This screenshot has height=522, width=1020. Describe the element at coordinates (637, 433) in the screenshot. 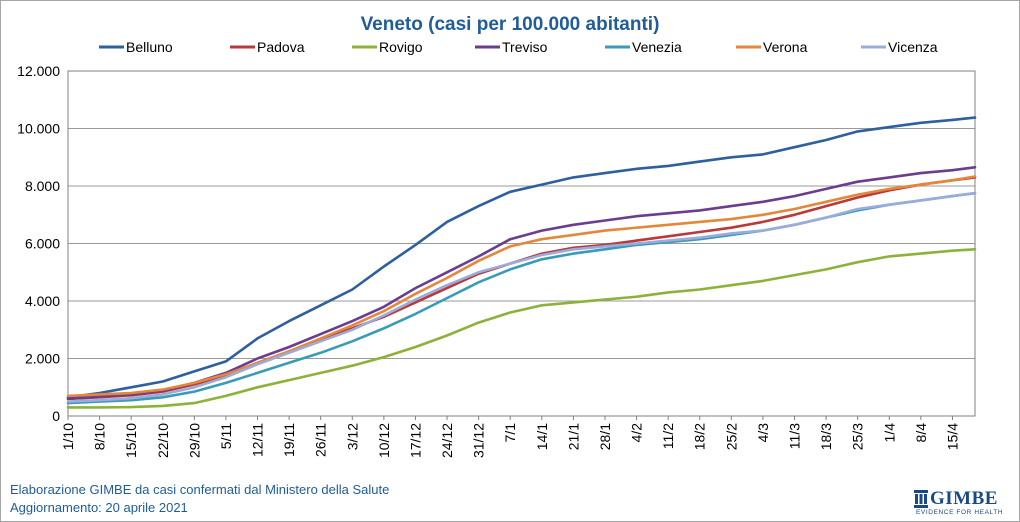

I see `x-tick-label: 4/2` at that location.